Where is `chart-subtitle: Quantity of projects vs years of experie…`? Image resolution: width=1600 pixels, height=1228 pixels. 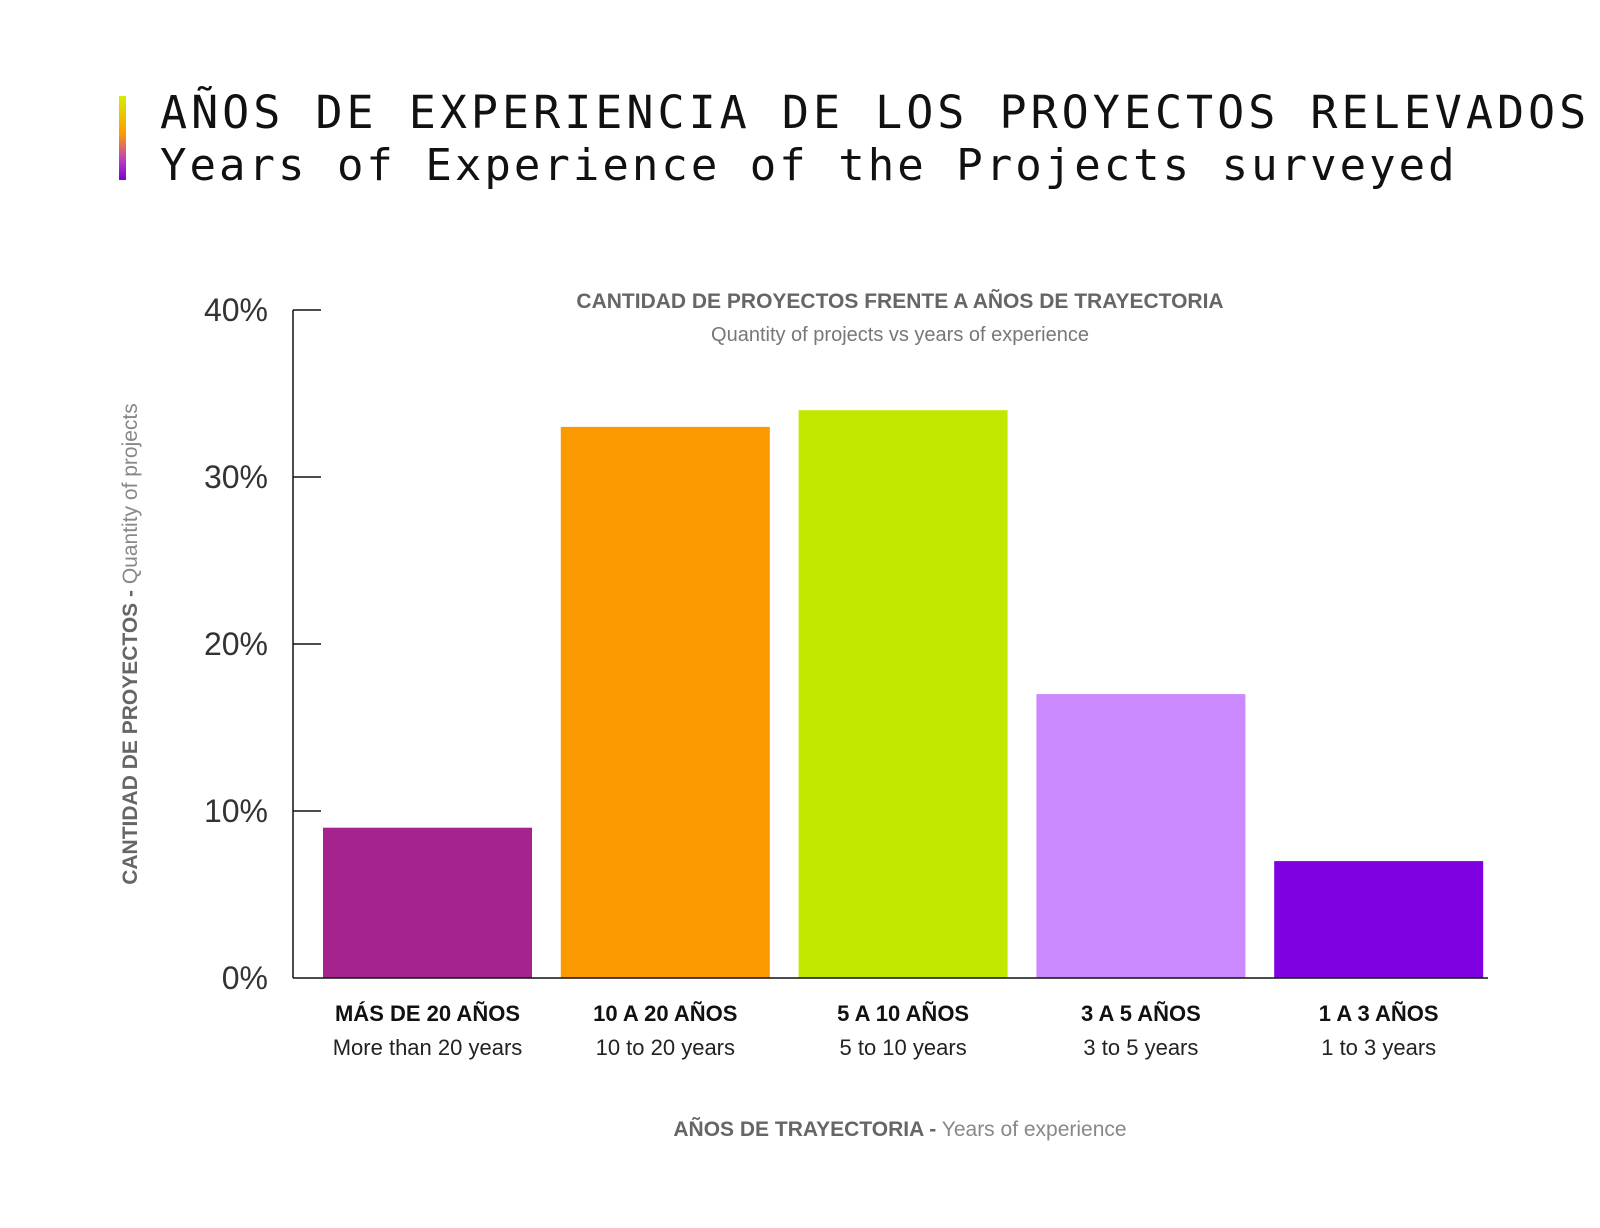
chart-subtitle: Quantity of projects vs years of experie… is located at coordinates (900, 335).